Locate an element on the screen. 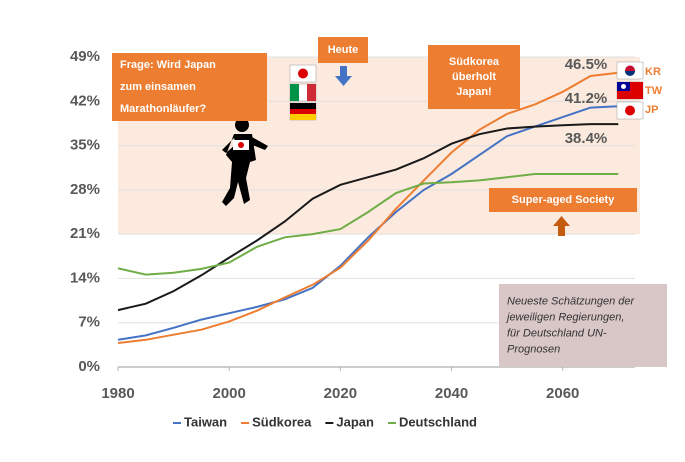 This screenshot has height=462, width=685. y-tick-label: 7% is located at coordinates (89, 322).